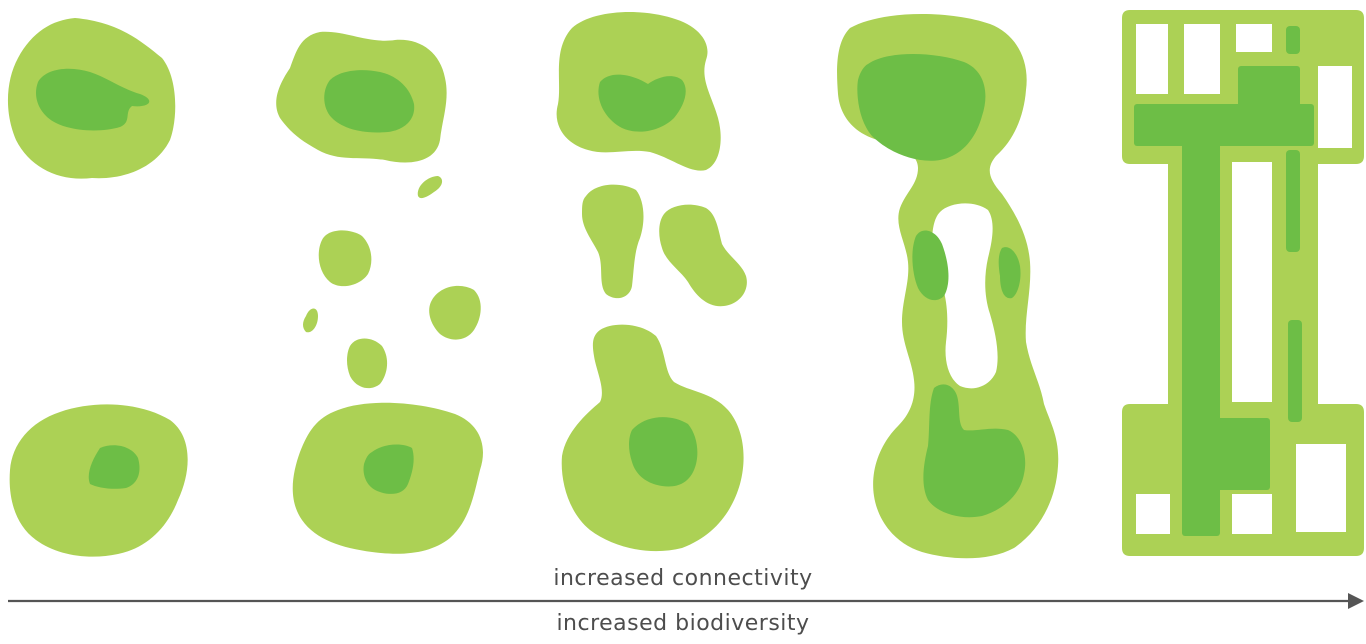 Image resolution: width=1366 pixels, height=644 pixels. What do you see at coordinates (97, 287) in the screenshot?
I see `stage-1-isolated-patches` at bounding box center [97, 287].